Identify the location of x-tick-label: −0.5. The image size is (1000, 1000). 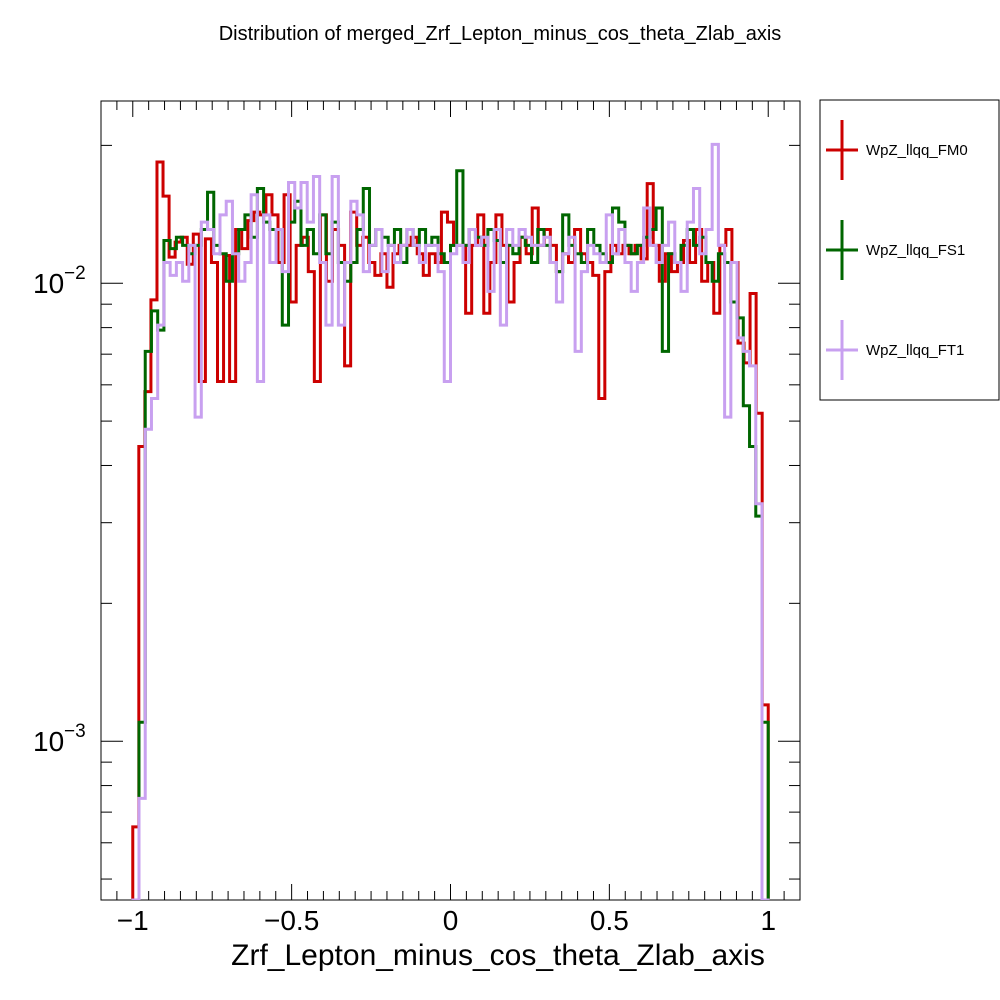
(291, 920).